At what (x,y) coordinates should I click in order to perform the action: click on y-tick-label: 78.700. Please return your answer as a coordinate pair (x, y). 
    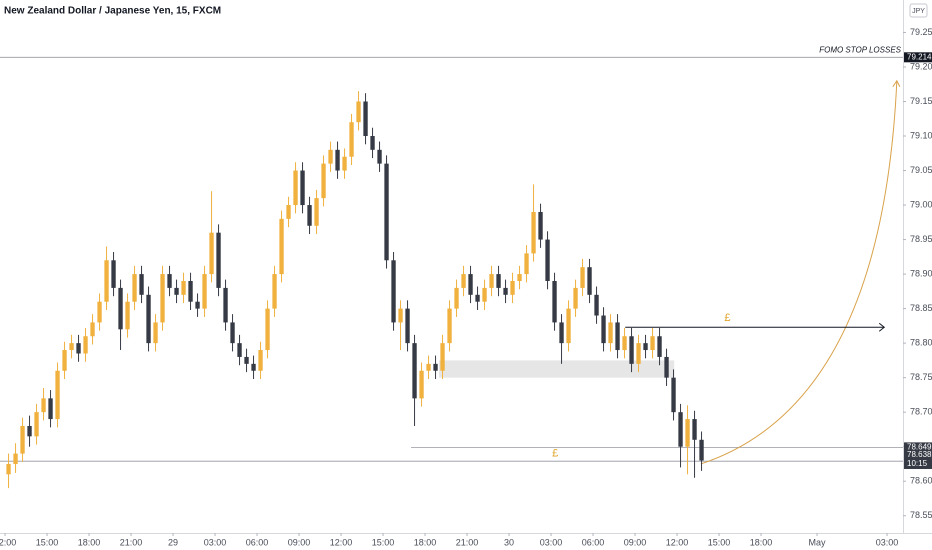
    Looking at the image, I should click on (921, 412).